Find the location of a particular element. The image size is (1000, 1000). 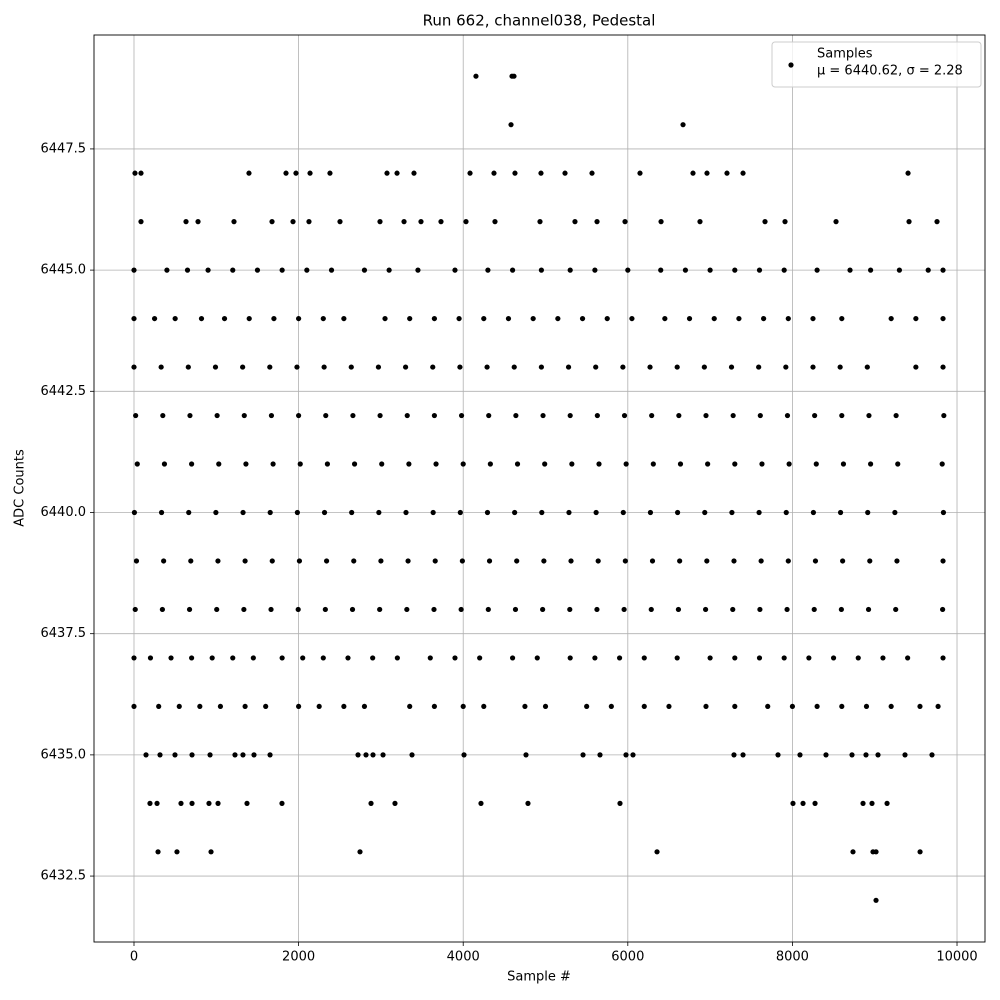

legend-box is located at coordinates (876, 64).